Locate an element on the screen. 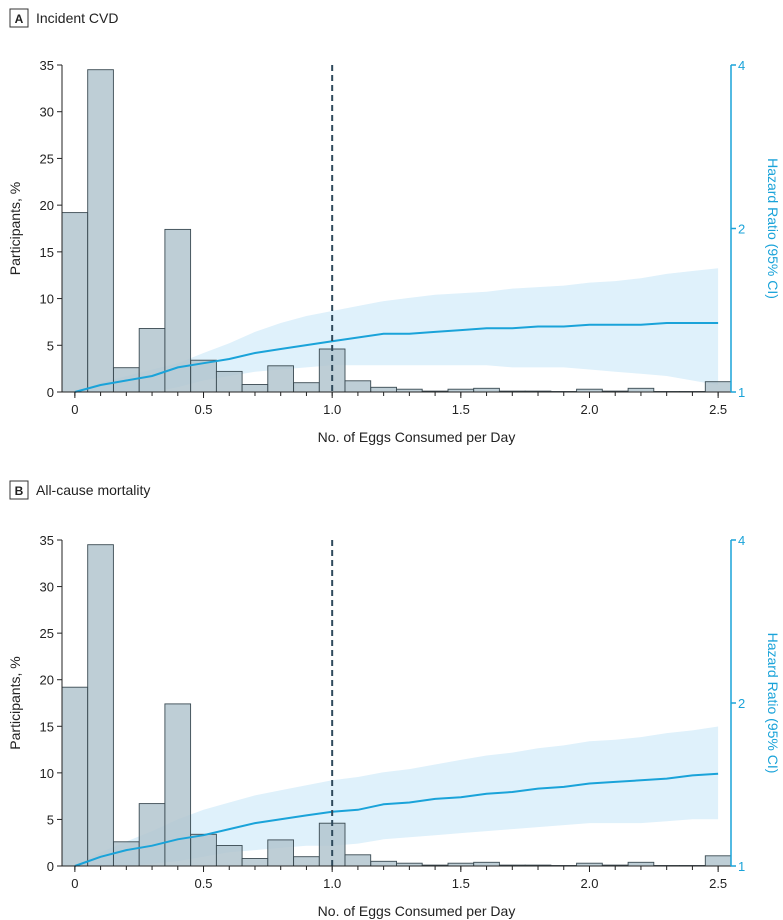  panel-letter: B is located at coordinates (19, 491).